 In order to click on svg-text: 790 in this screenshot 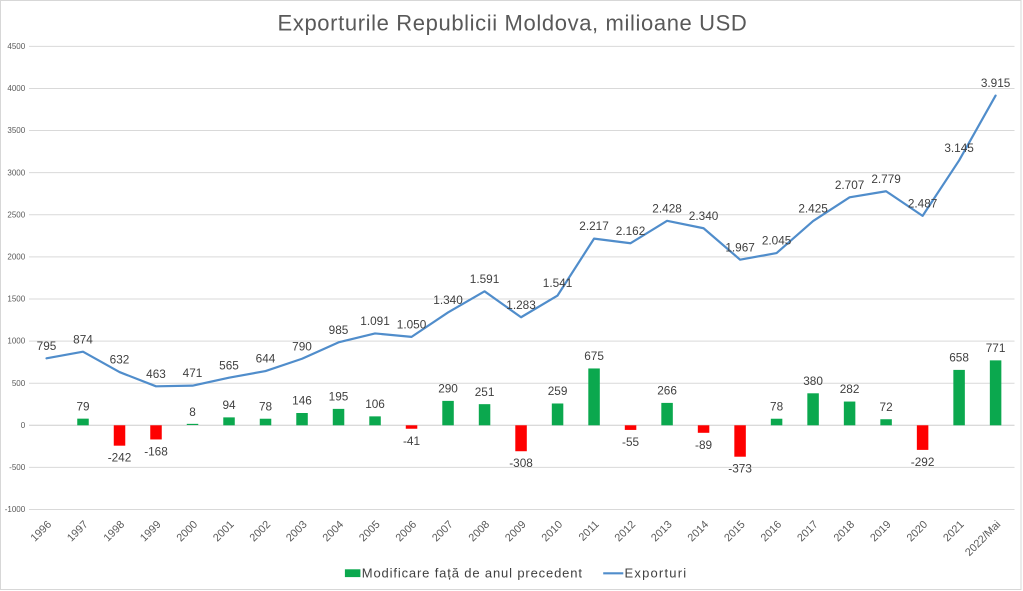, I will do `click(302, 346)`.